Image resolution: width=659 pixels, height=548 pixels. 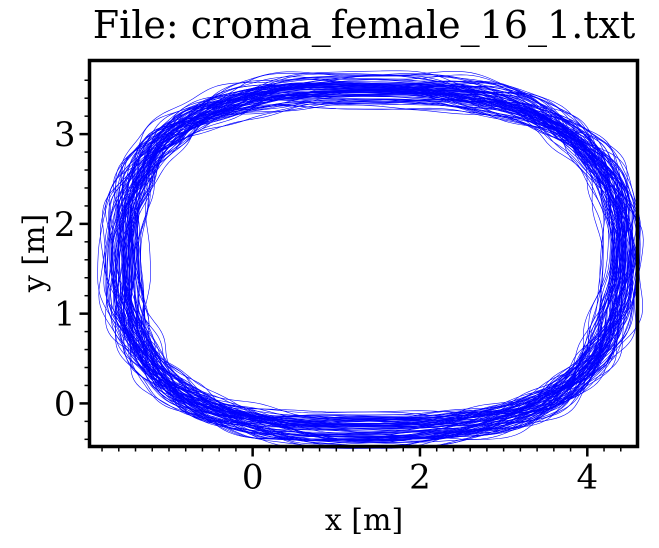 What do you see at coordinates (65, 315) in the screenshot?
I see `y-tick-label: 1` at bounding box center [65, 315].